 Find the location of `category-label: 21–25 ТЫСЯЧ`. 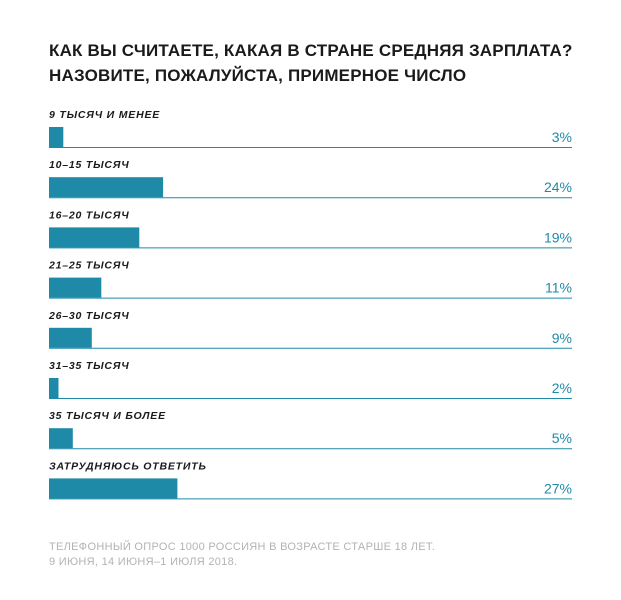

category-label: 21–25 ТЫСЯЧ is located at coordinates (89, 266).